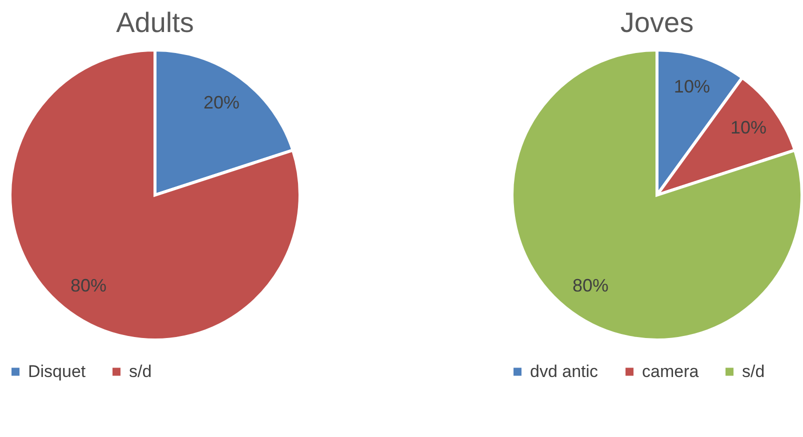 This screenshot has height=437, width=803. Describe the element at coordinates (221, 102) in the screenshot. I see `data-label: 20%` at that location.